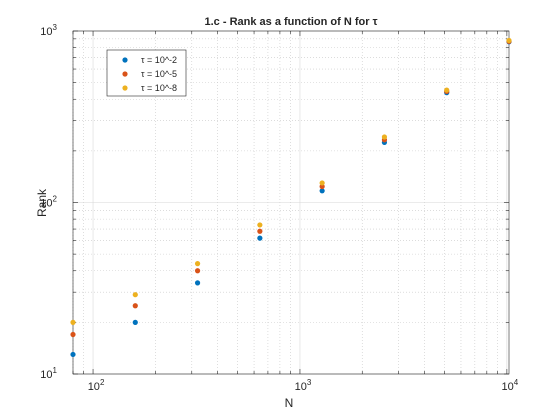  What do you see at coordinates (289, 403) in the screenshot?
I see `x-axis-label: N` at bounding box center [289, 403].